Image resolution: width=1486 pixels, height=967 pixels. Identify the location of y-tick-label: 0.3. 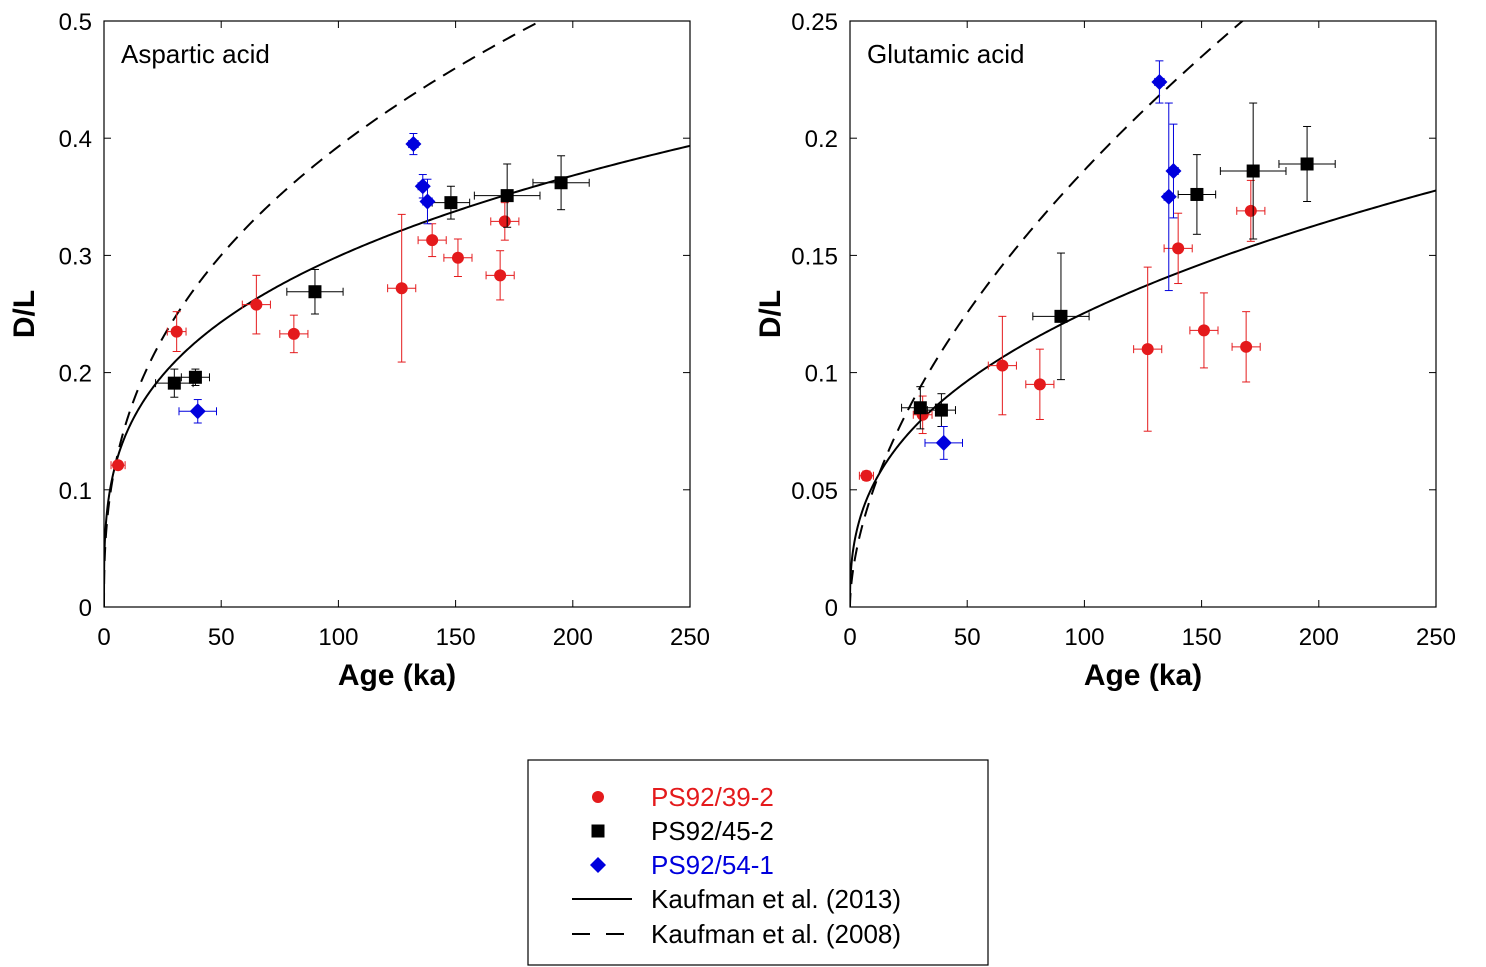
(75, 256).